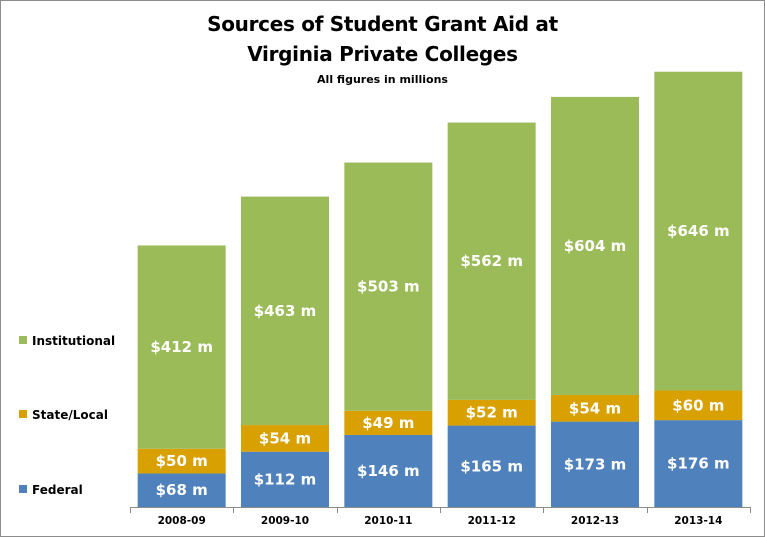 This screenshot has width=765, height=537. I want to click on data-label-state-local-2011-12: $52 m, so click(492, 413).